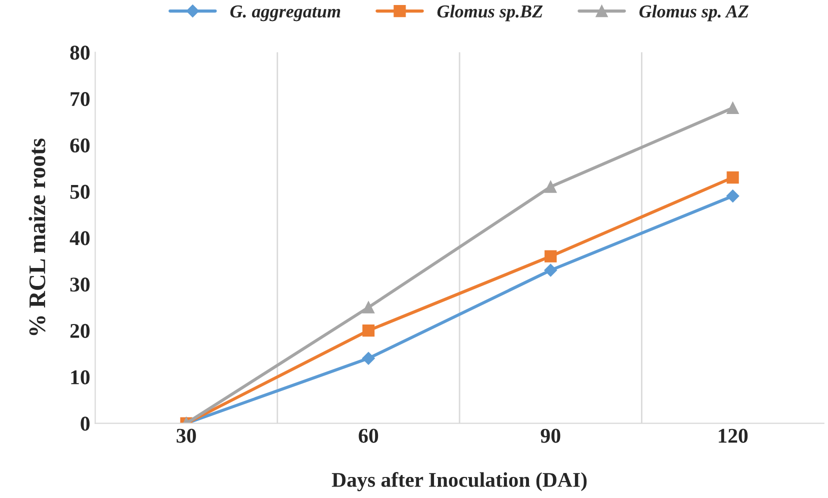  I want to click on legend-label: Glomus sp. AZ, so click(694, 13).